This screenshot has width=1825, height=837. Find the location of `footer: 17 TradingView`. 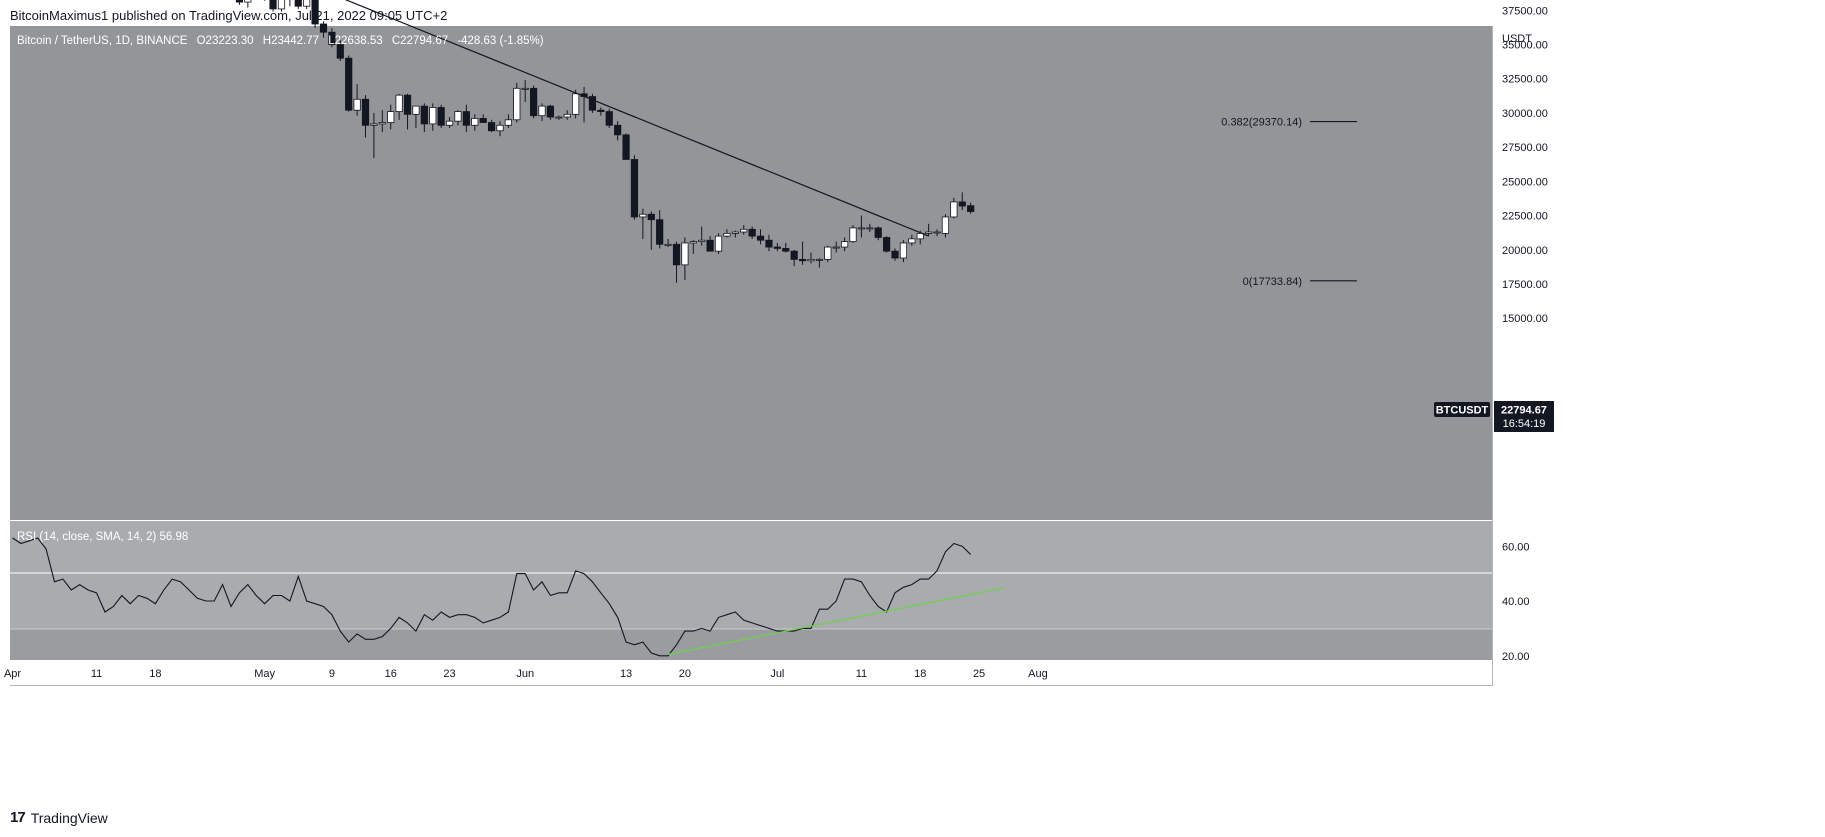

footer: 17 TradingView is located at coordinates (59, 817).